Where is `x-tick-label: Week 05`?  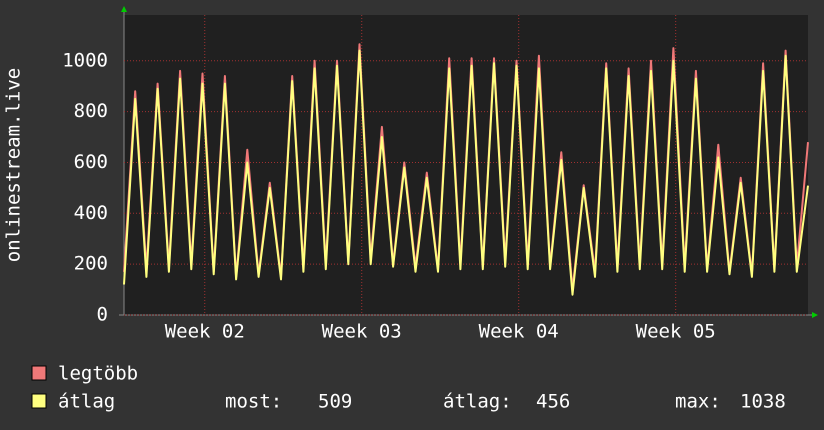
x-tick-label: Week 05 is located at coordinates (676, 332).